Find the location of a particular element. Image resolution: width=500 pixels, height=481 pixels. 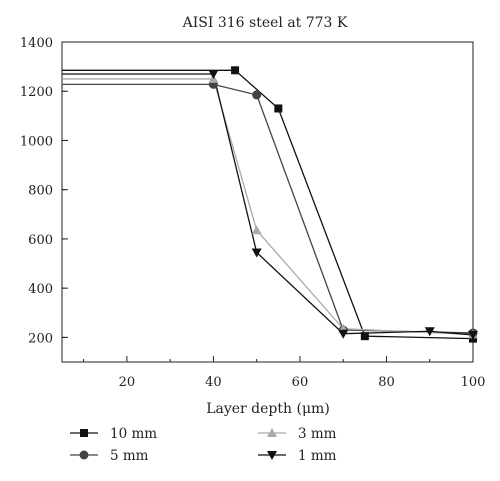

y-tick-label: 1200 is located at coordinates (36, 92).